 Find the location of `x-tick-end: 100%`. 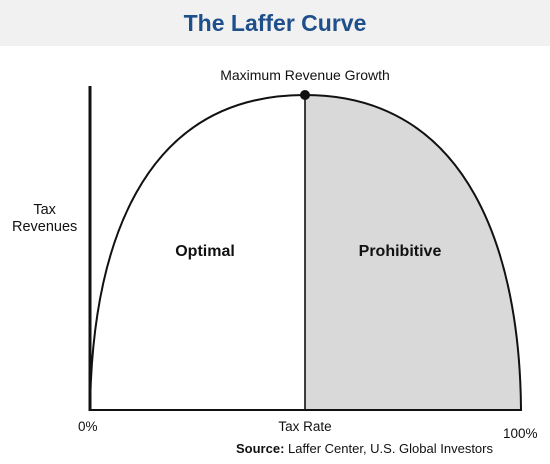

x-tick-end: 100% is located at coordinates (520, 433).